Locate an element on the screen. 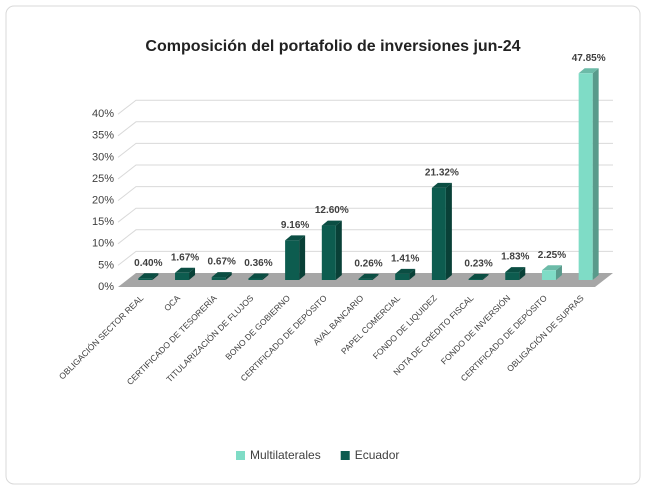 This screenshot has width=646, height=495. data-label: 0.40% is located at coordinates (148, 263).